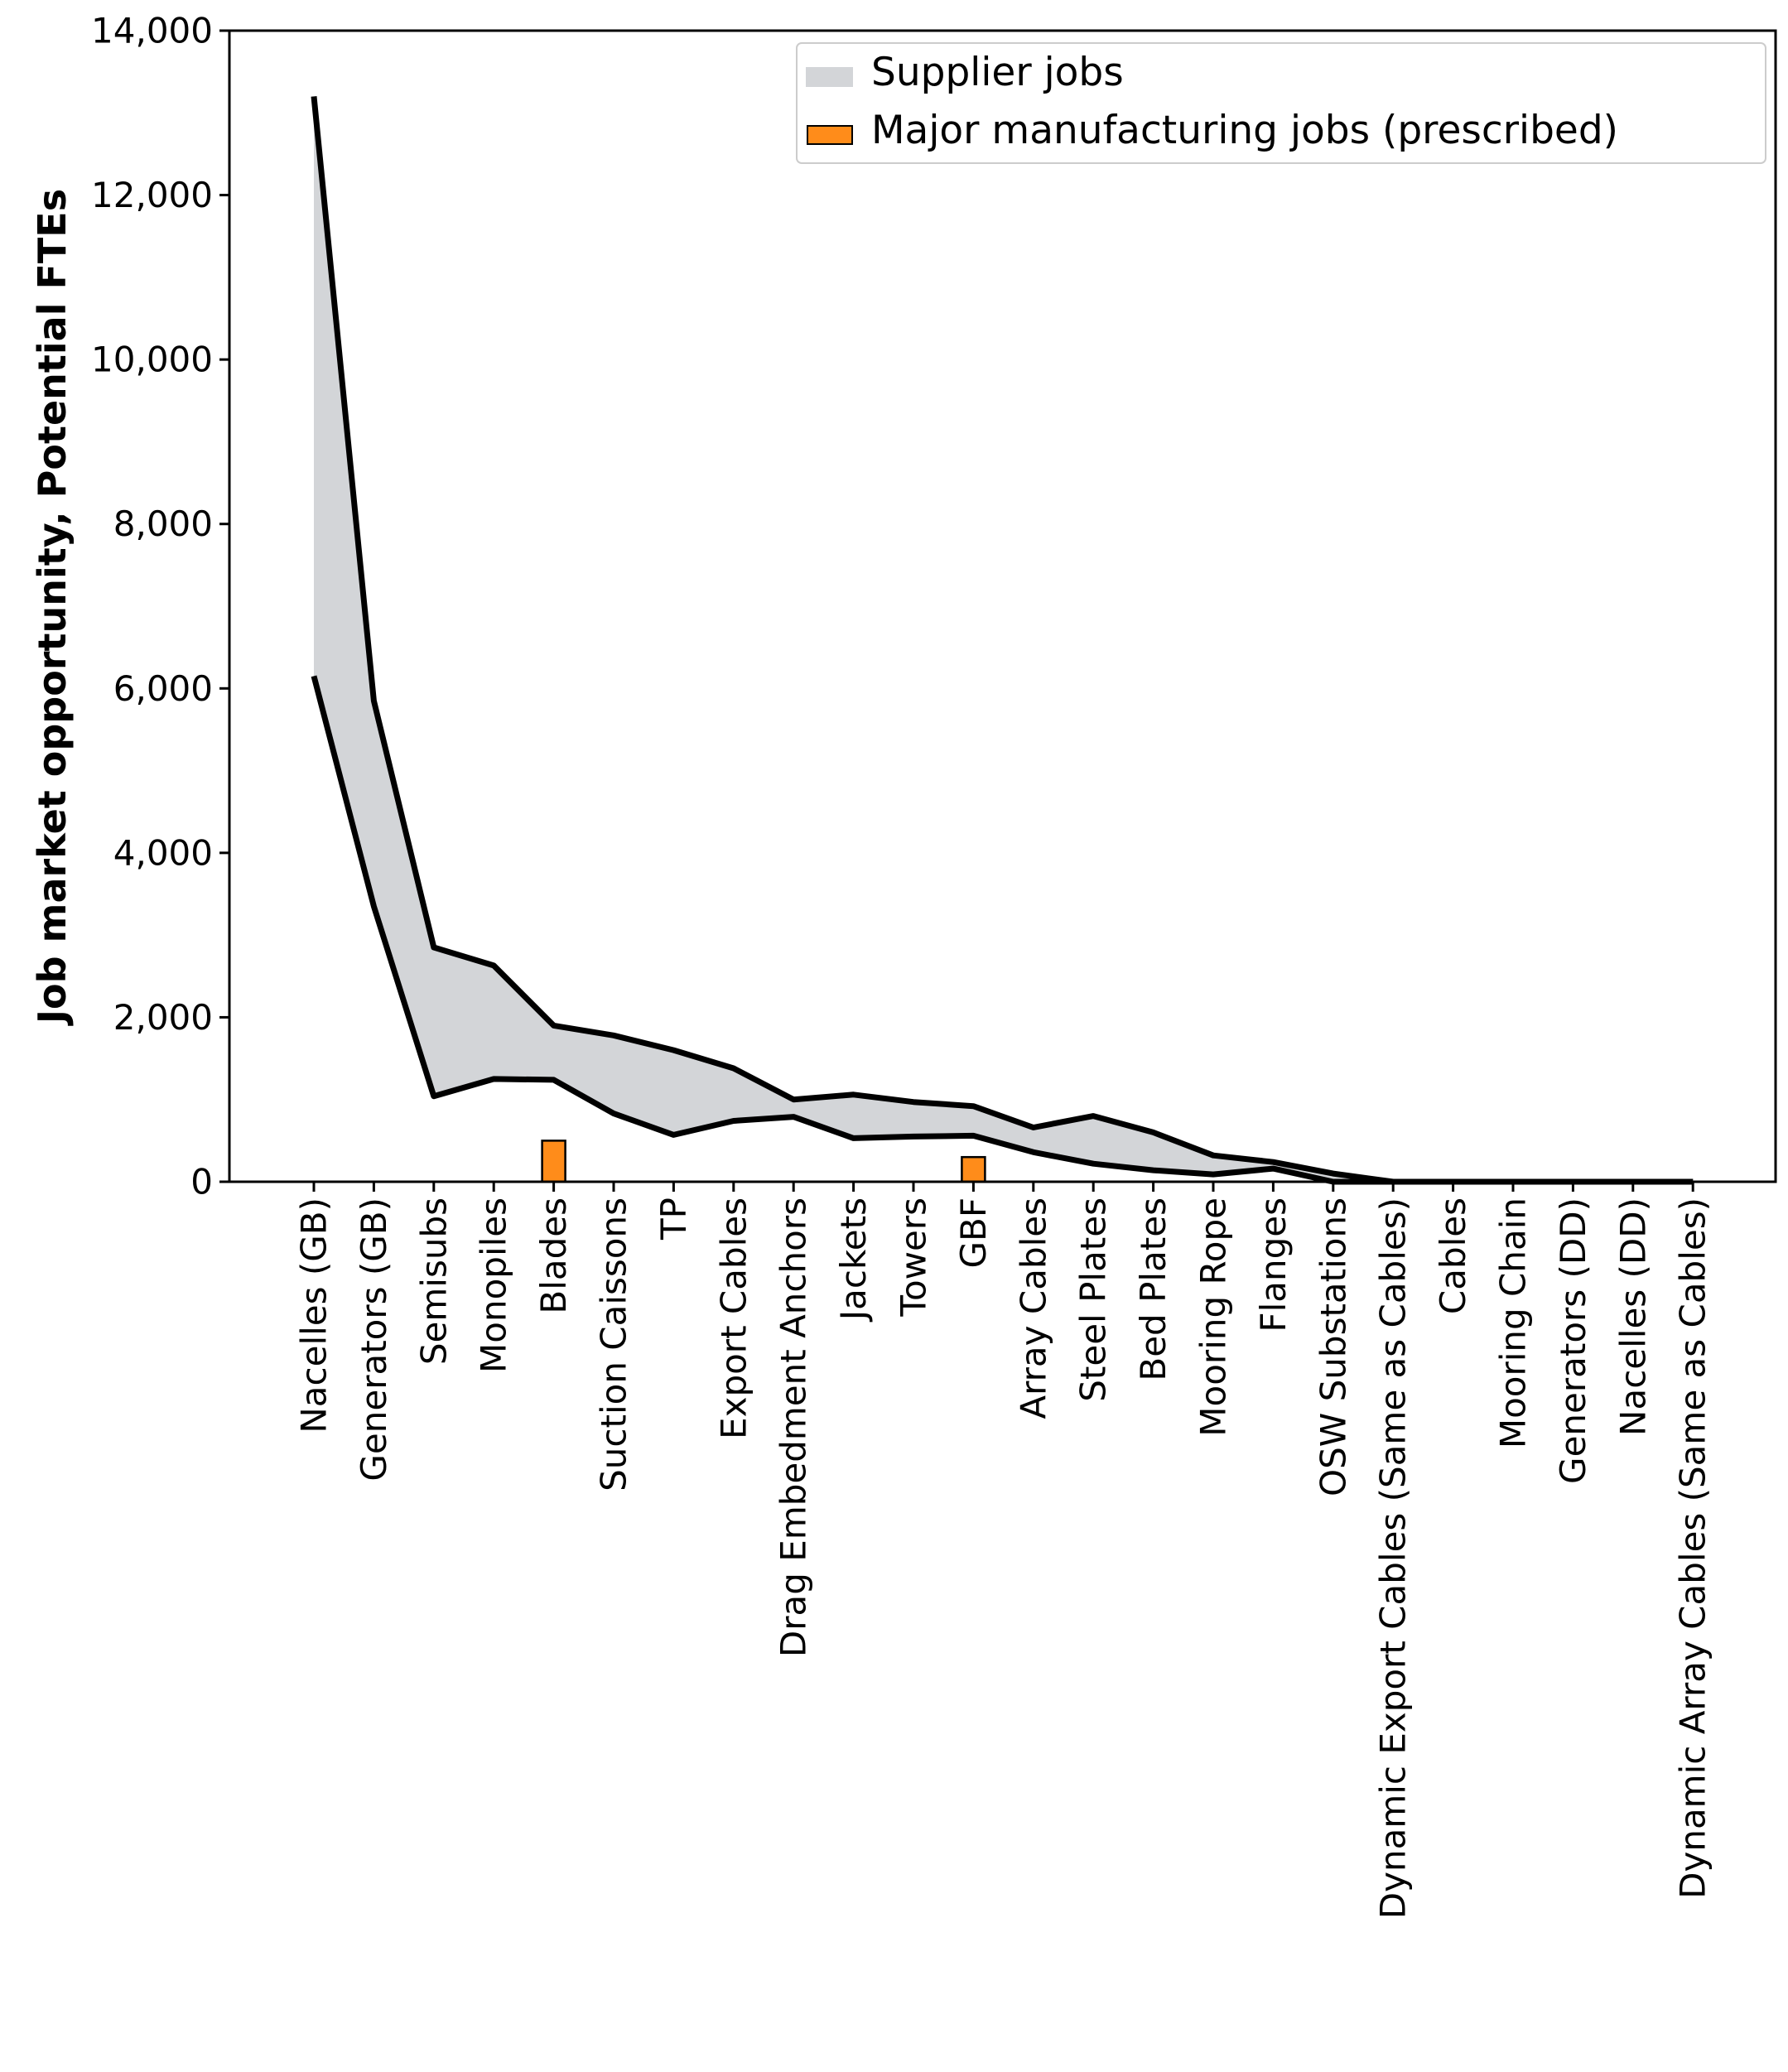 The height and width of the screenshot is (2072, 1788). What do you see at coordinates (733, 1318) in the screenshot?
I see `x-tick-label: Export Cables` at bounding box center [733, 1318].